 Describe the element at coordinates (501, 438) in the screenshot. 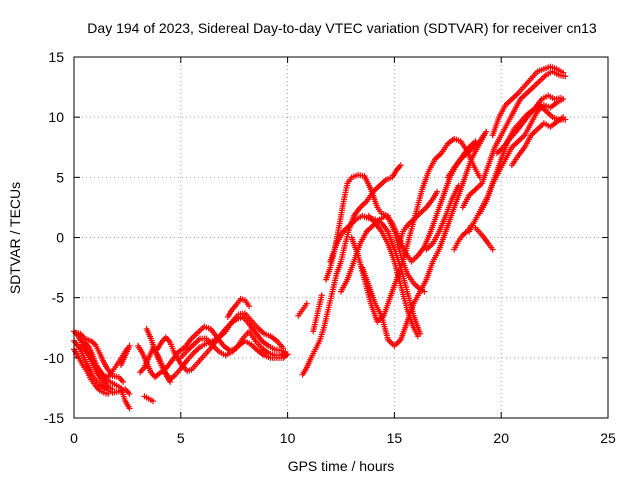

I see `x-tick-label: 20` at that location.